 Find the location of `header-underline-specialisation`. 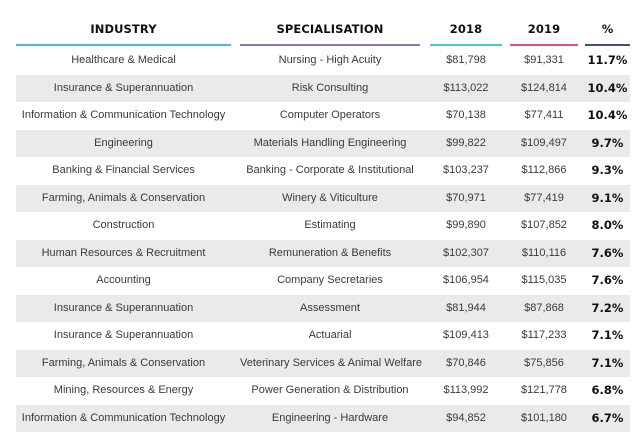

header-underline-specialisation is located at coordinates (330, 45).